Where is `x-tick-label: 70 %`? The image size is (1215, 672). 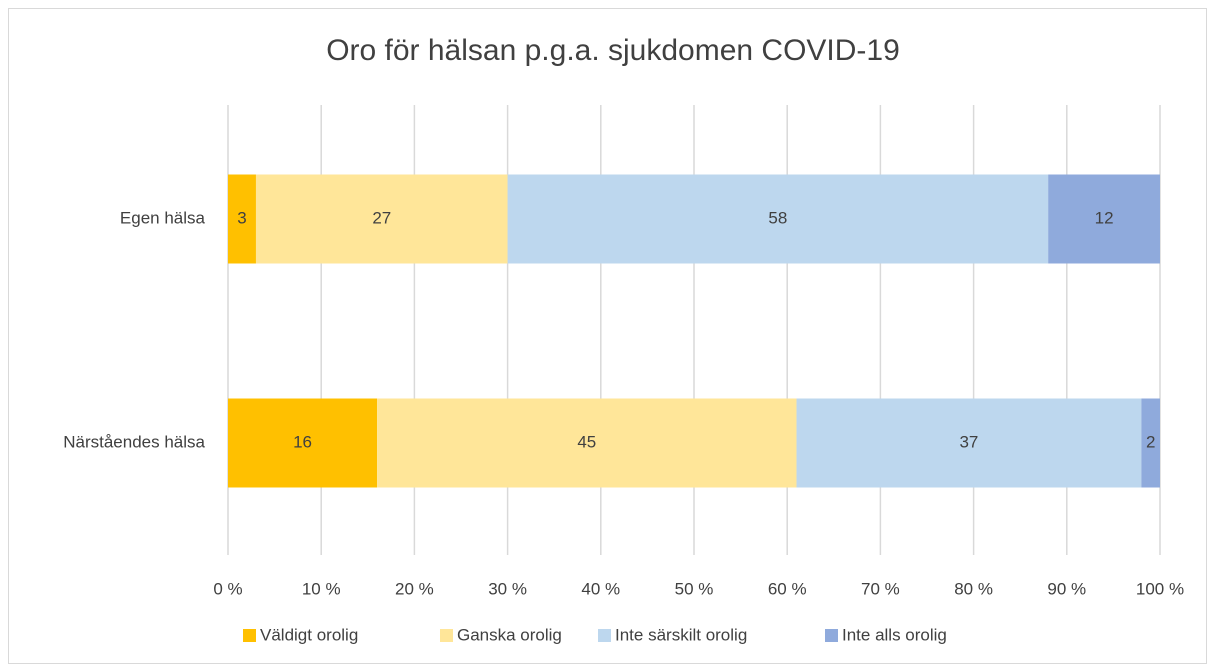 x-tick-label: 70 % is located at coordinates (880, 588).